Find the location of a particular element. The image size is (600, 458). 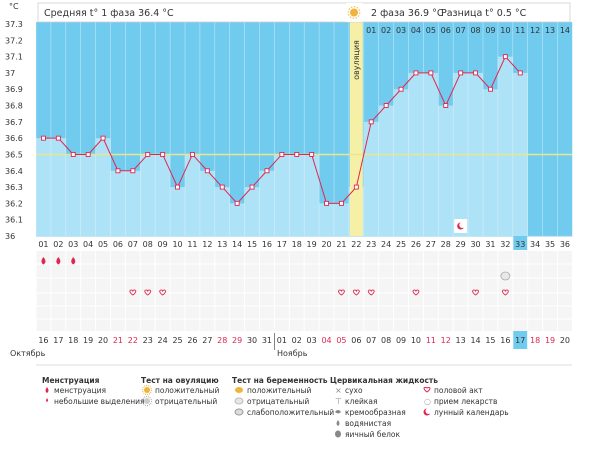

cycle-day-label: 32 is located at coordinates (505, 244).